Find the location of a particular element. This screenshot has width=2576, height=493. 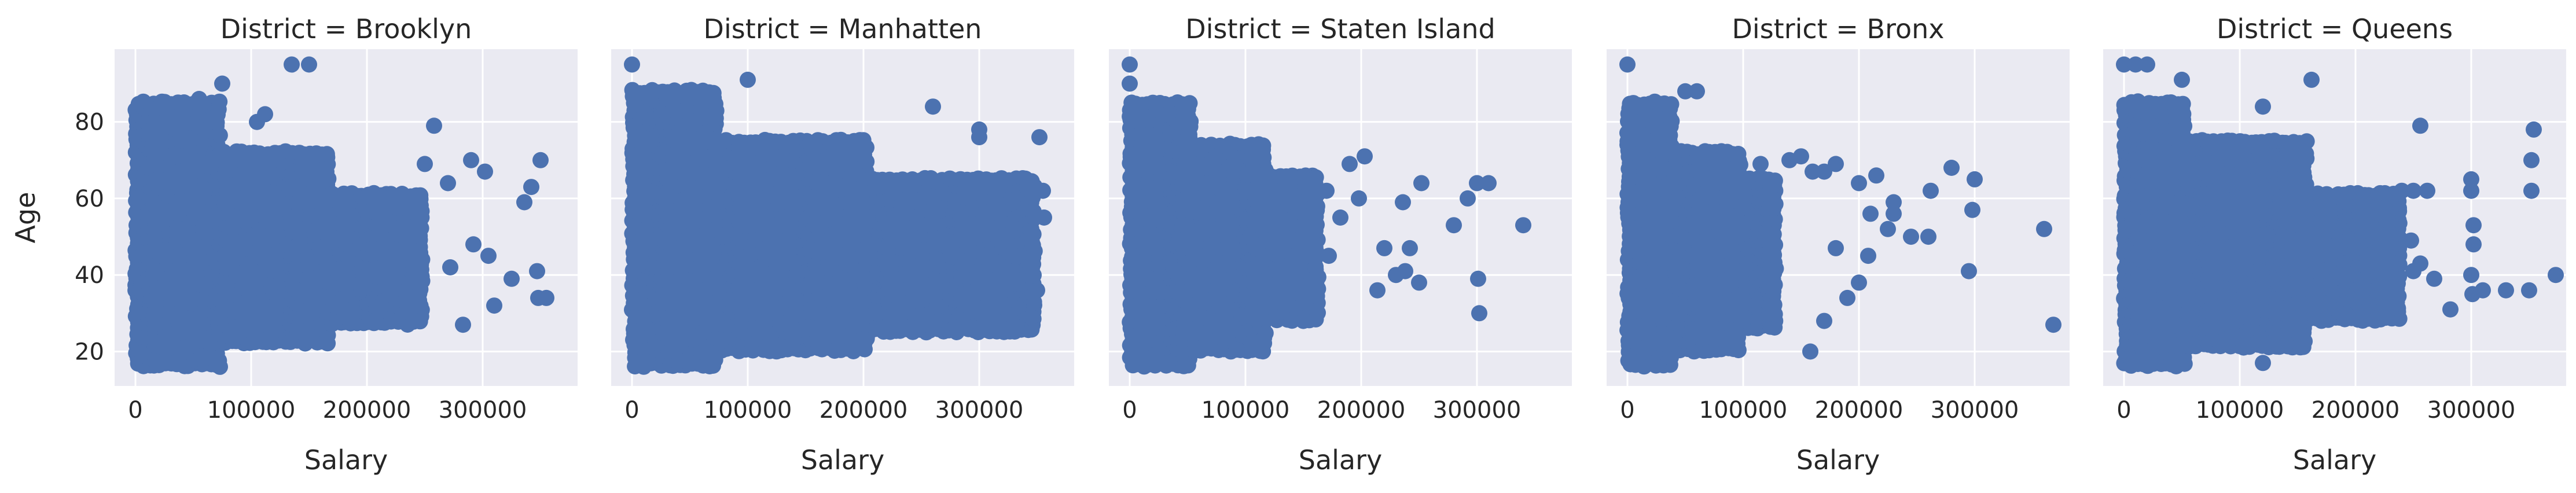

panel-title-brooklyn: District = Brooklyn is located at coordinates (347, 29).